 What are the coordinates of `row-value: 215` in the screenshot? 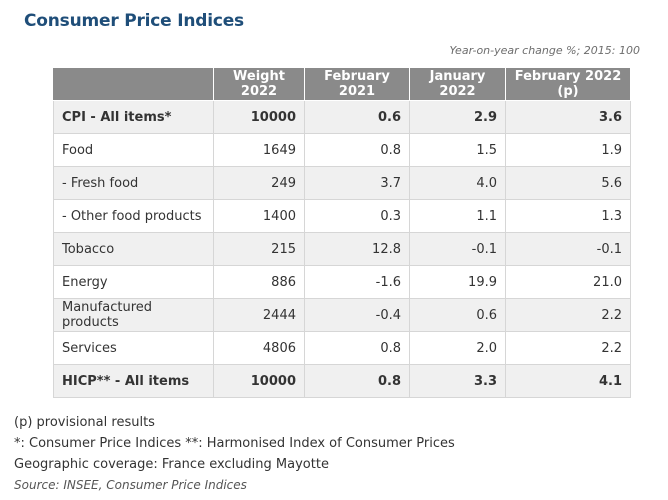 It's located at (259, 249).